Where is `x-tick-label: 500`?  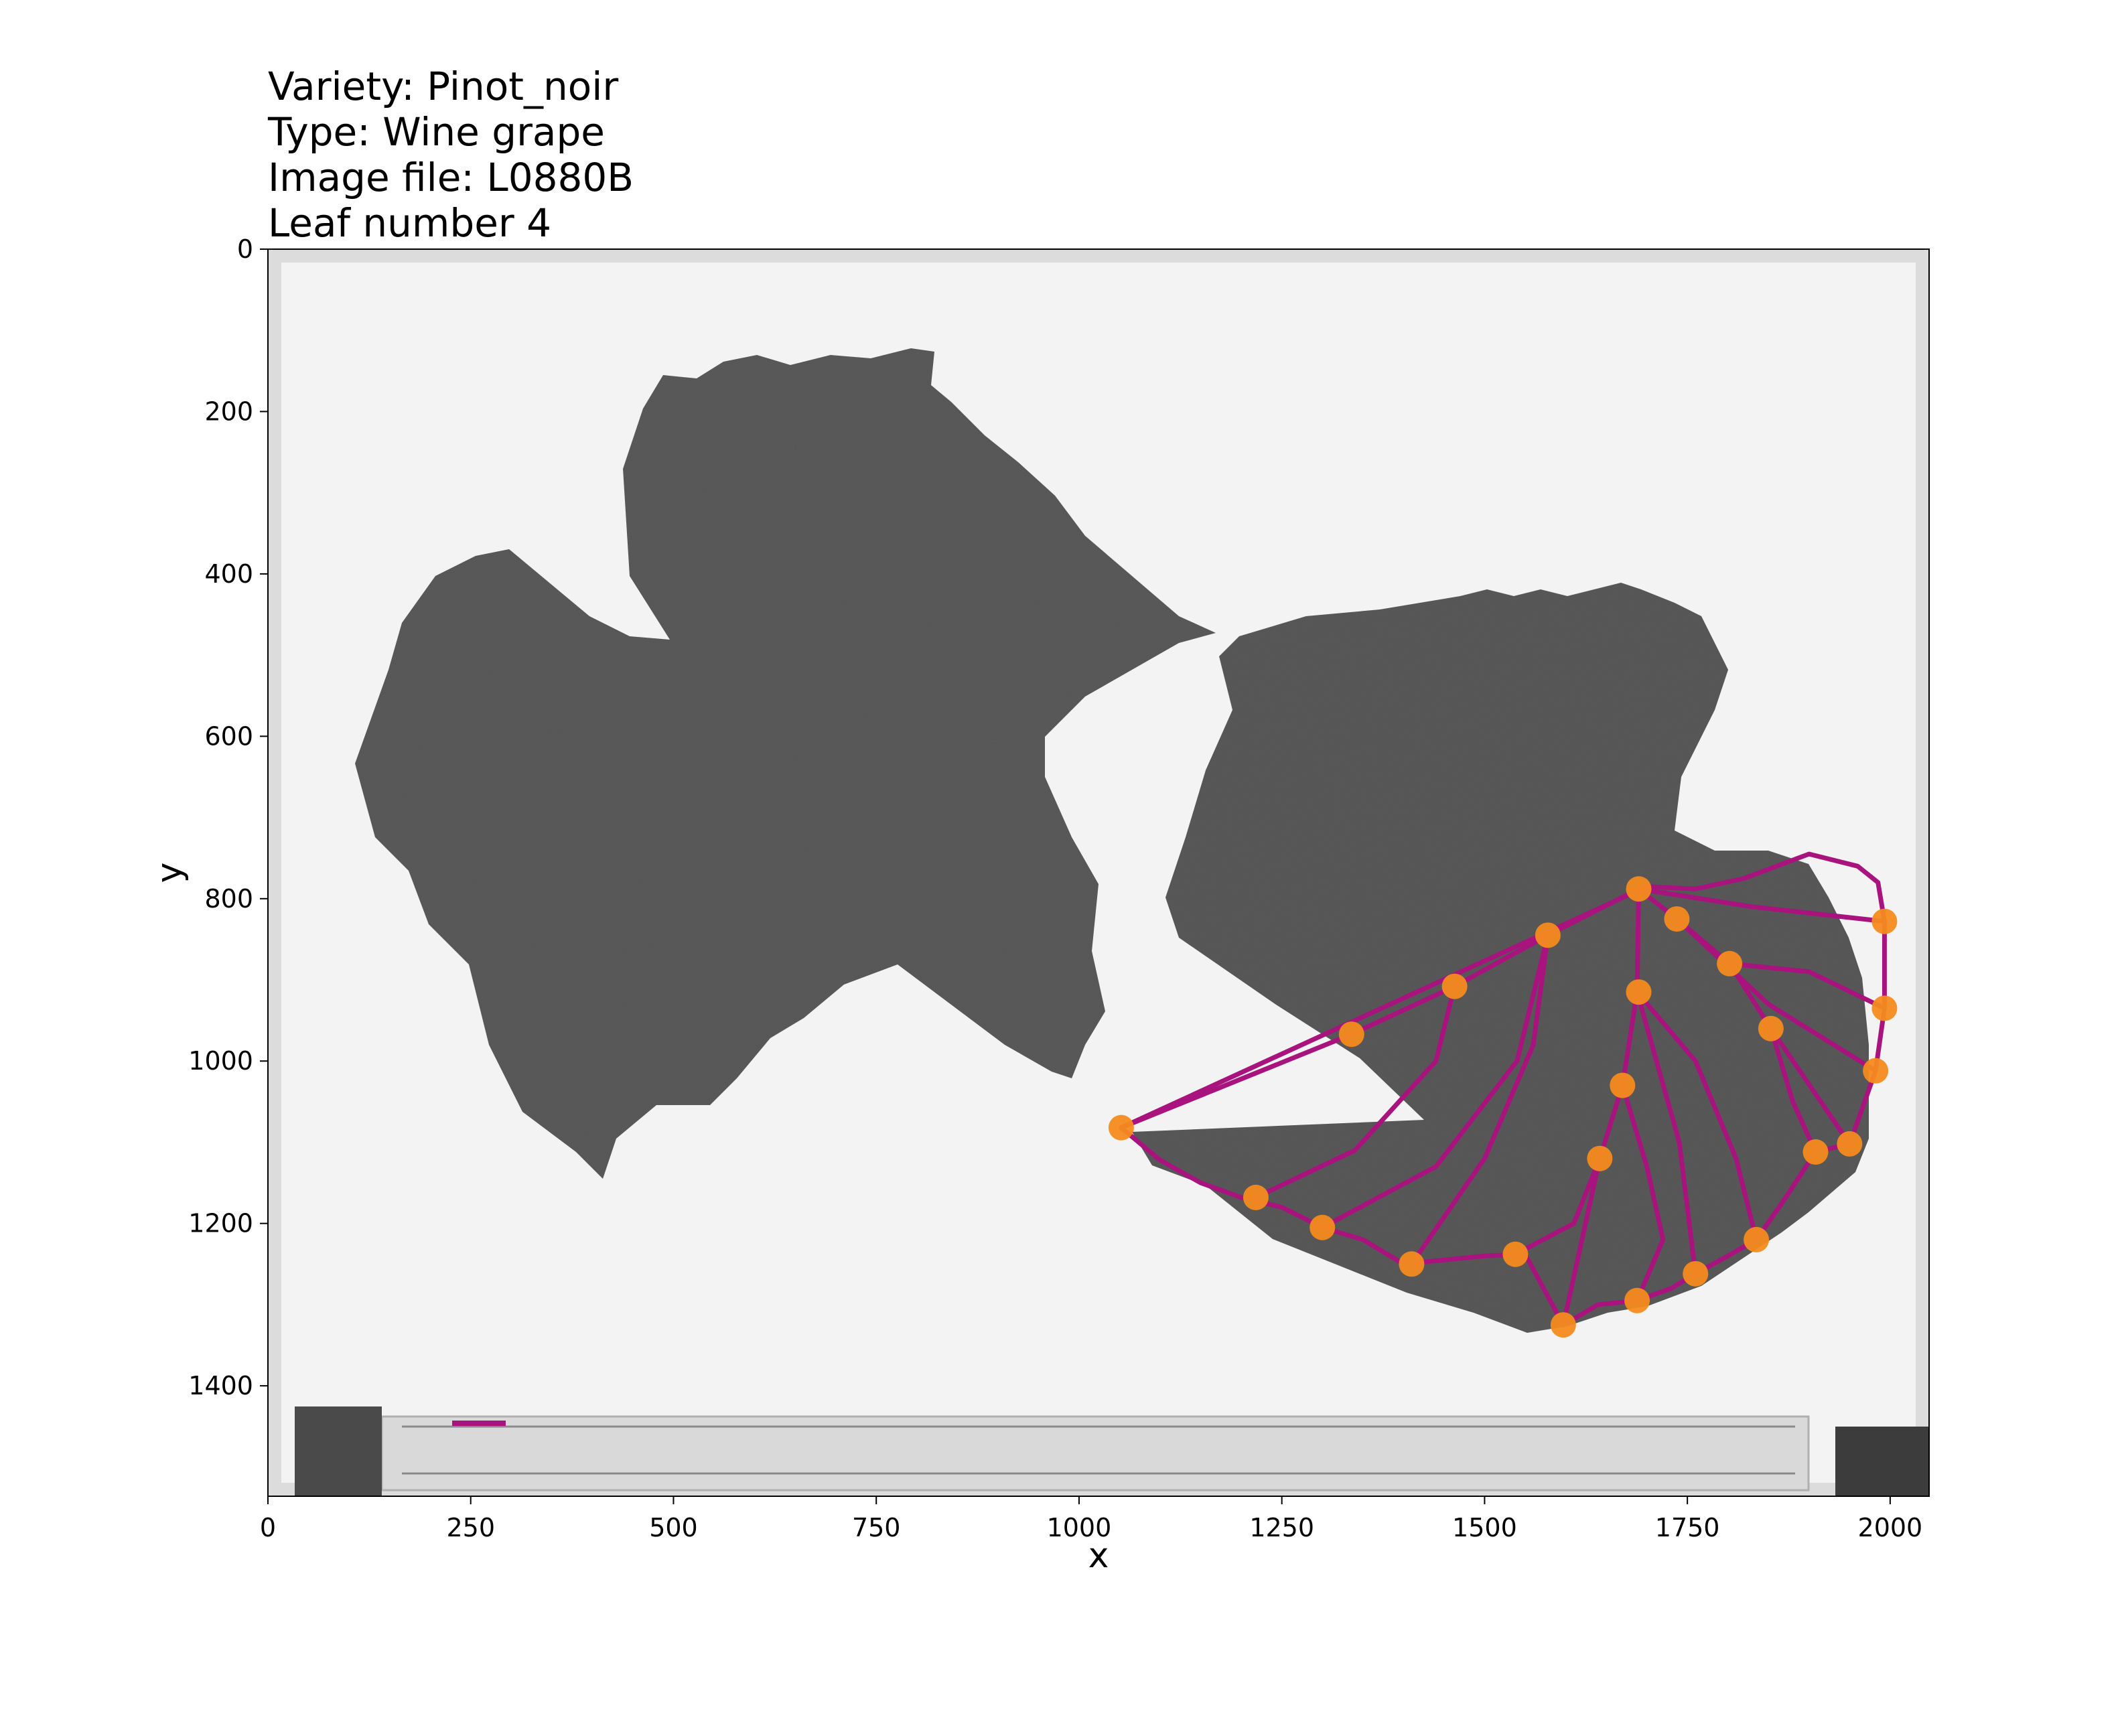
x-tick-label: 500 is located at coordinates (673, 1527).